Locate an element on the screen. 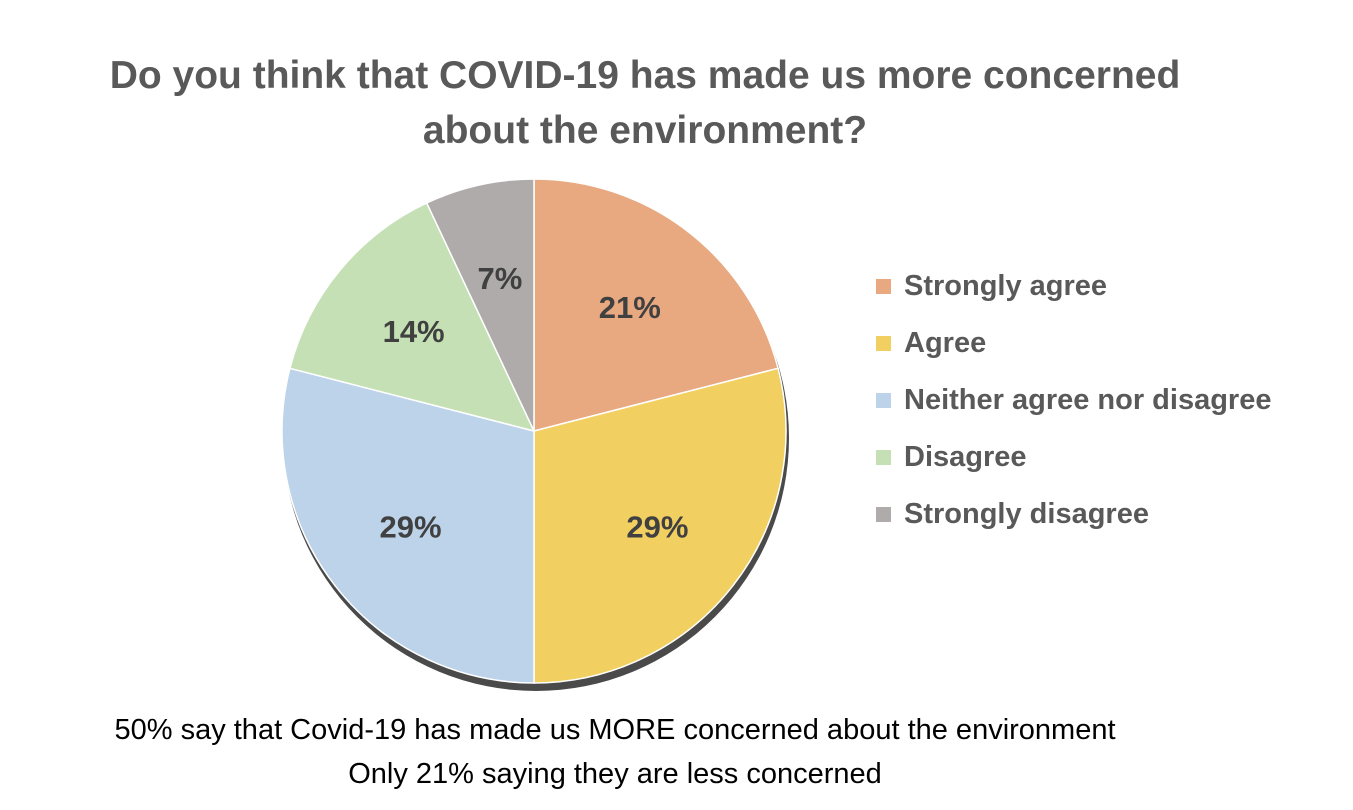 This screenshot has height=810, width=1353. data-label-agree: 29% is located at coordinates (657, 526).